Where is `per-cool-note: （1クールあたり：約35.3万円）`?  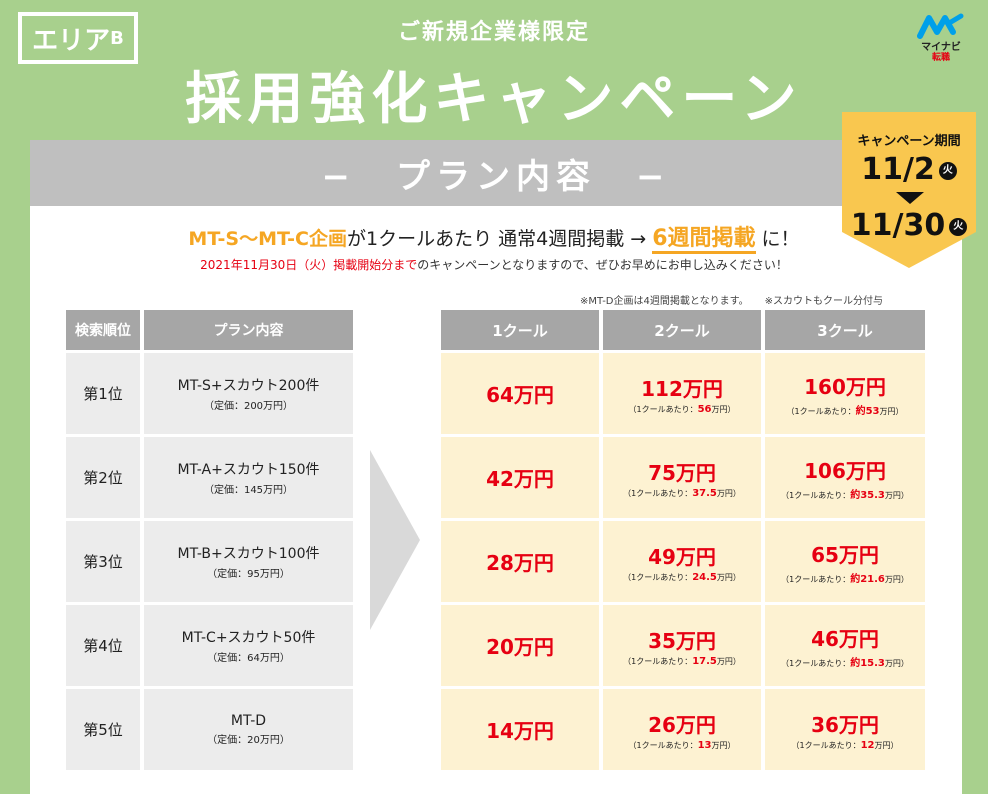 per-cool-note: （1クールあたり：約35.3万円） is located at coordinates (845, 495).